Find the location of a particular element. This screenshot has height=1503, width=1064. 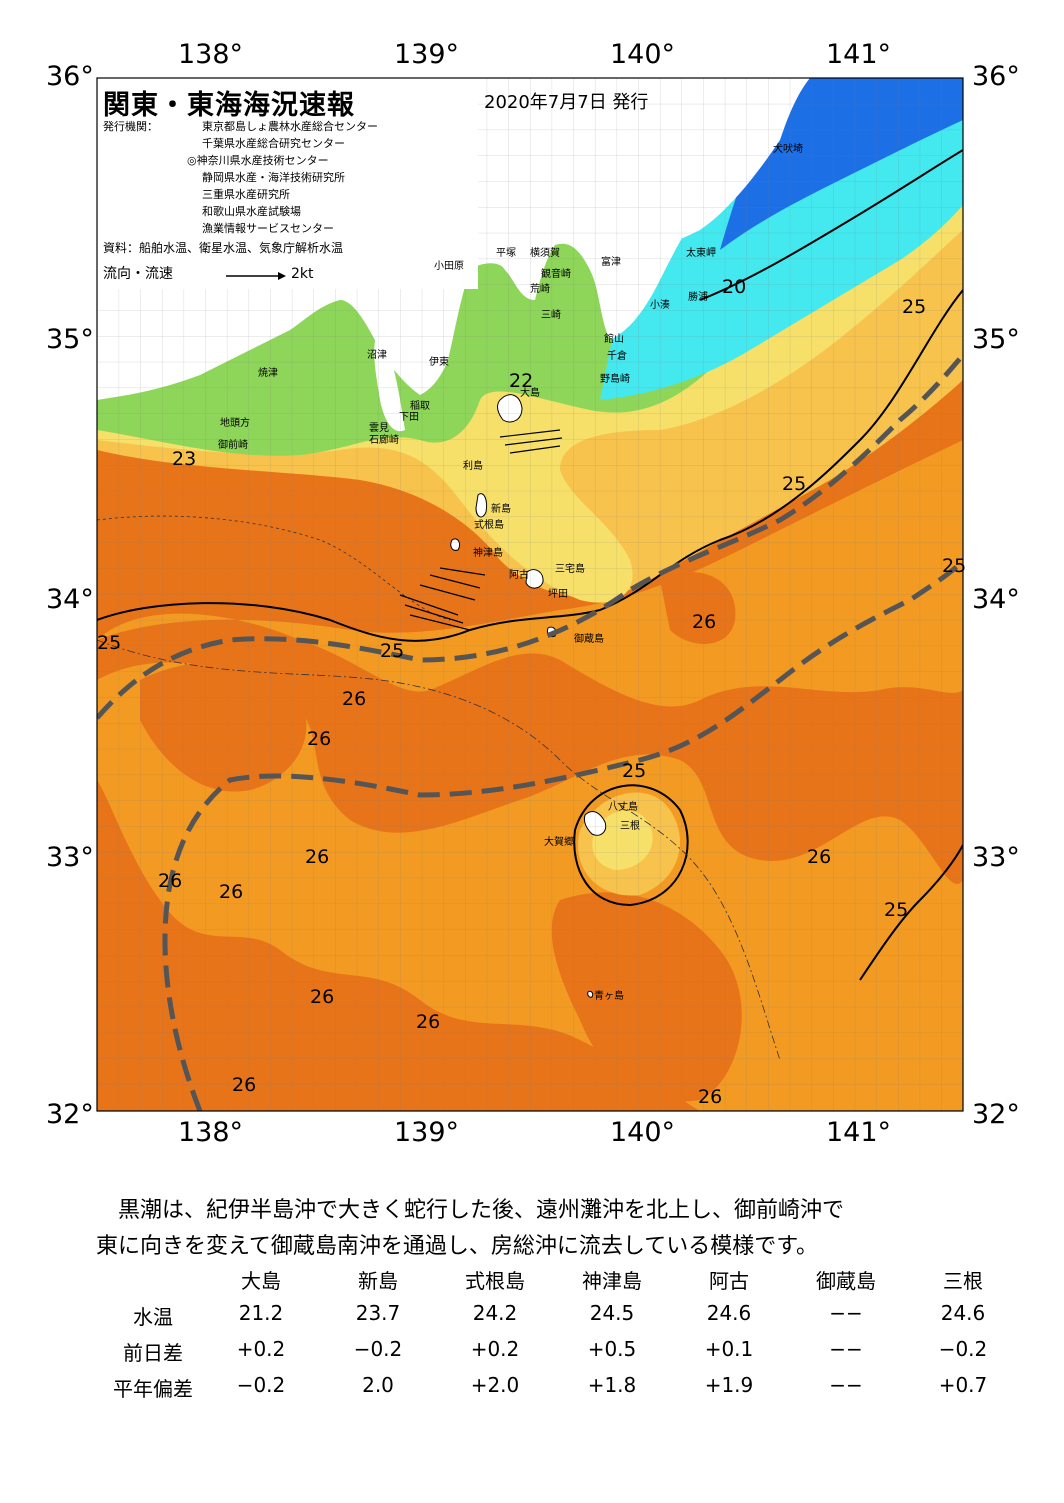

lat-label-right-34: 34° is located at coordinates (996, 599).